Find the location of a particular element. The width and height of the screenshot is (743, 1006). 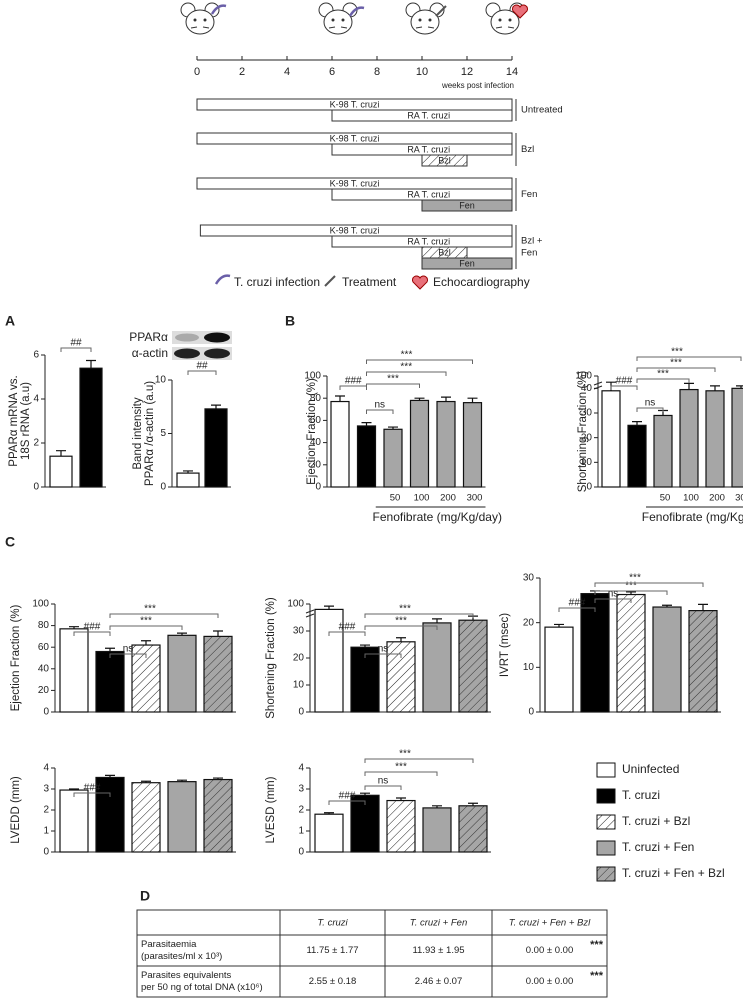

timeline-tick-label: 0 is located at coordinates (197, 72).